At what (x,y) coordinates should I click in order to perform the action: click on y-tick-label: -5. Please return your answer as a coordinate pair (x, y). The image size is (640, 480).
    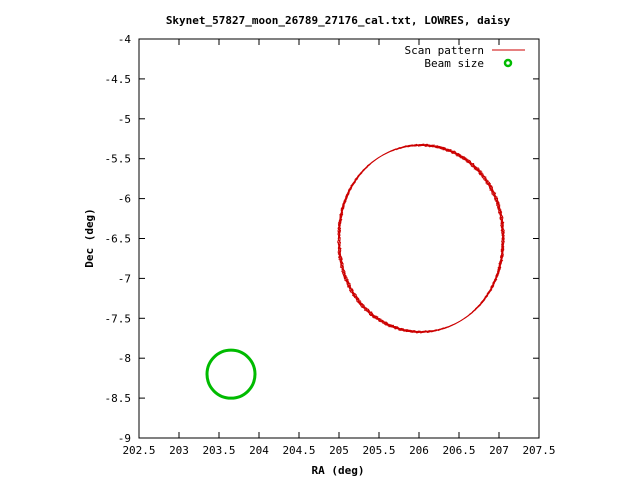
    Looking at the image, I should click on (124, 119).